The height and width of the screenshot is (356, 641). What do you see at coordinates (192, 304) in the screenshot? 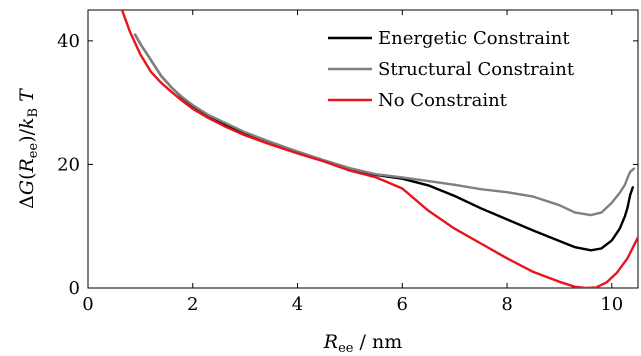
I see `x-tick-label: 2` at bounding box center [192, 304].